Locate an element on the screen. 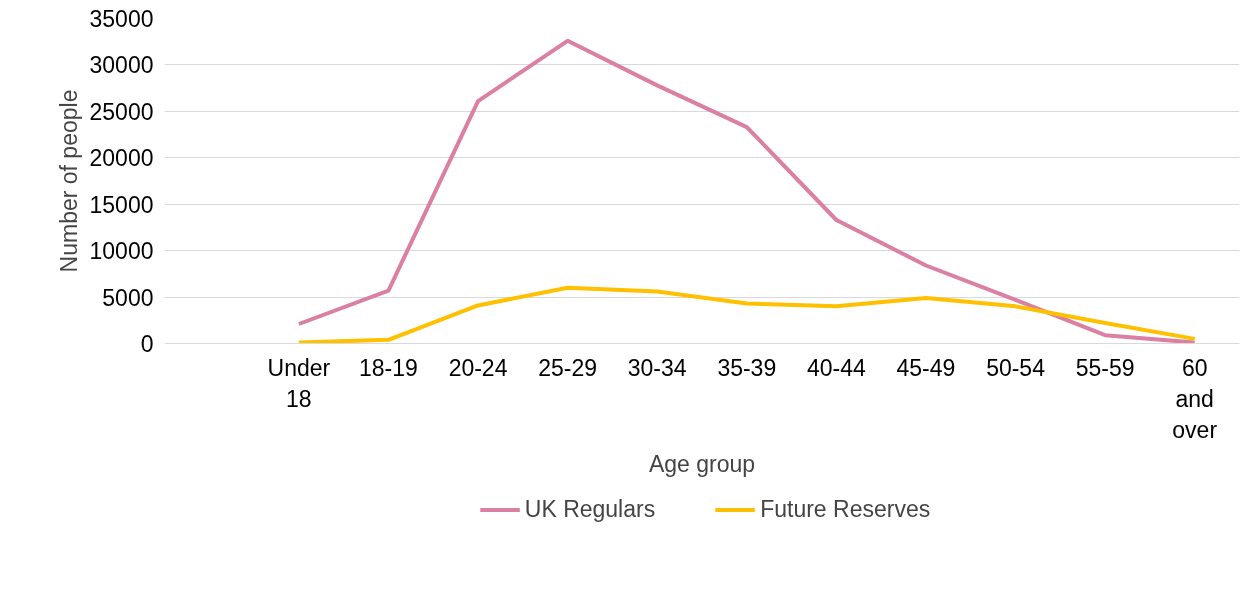  y-tick-label: 0 is located at coordinates (147, 344).